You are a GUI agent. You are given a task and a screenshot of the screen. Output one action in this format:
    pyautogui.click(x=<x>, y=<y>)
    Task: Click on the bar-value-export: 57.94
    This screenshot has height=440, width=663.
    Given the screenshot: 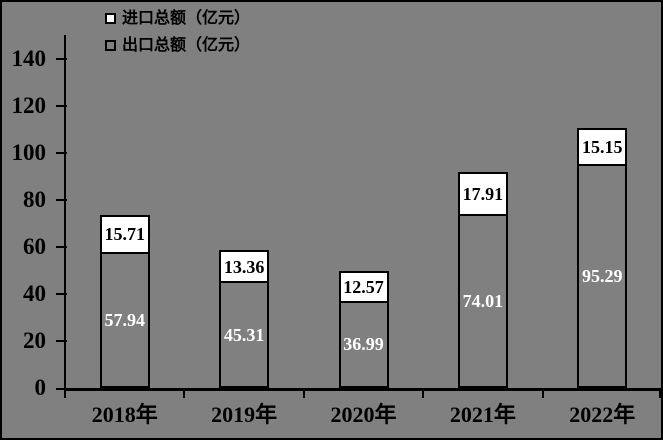 What is the action you would take?
    pyautogui.click(x=124, y=319)
    